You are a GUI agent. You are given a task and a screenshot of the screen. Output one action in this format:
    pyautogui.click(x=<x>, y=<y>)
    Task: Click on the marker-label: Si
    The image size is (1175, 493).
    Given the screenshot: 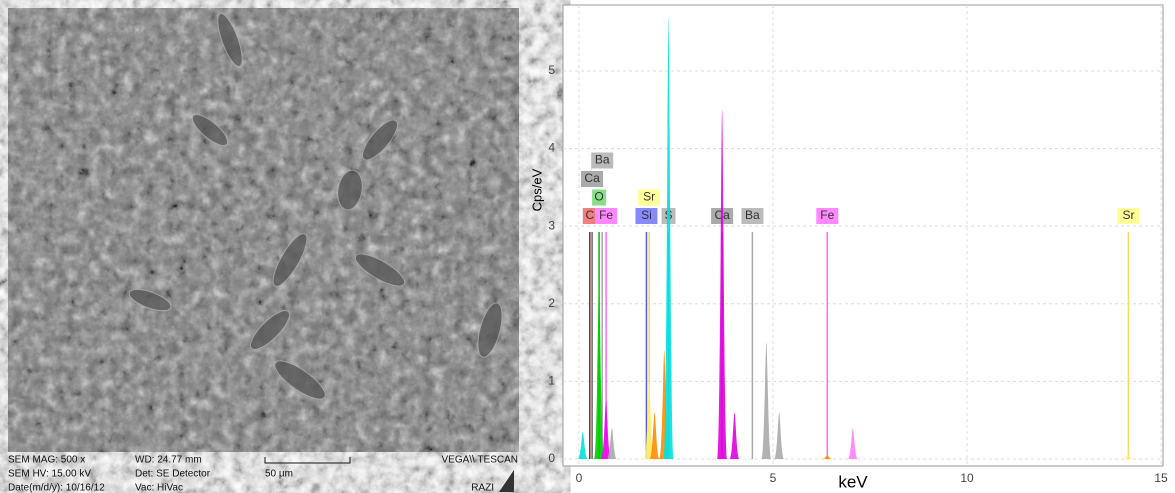 What is the action you would take?
    pyautogui.click(x=646, y=215)
    